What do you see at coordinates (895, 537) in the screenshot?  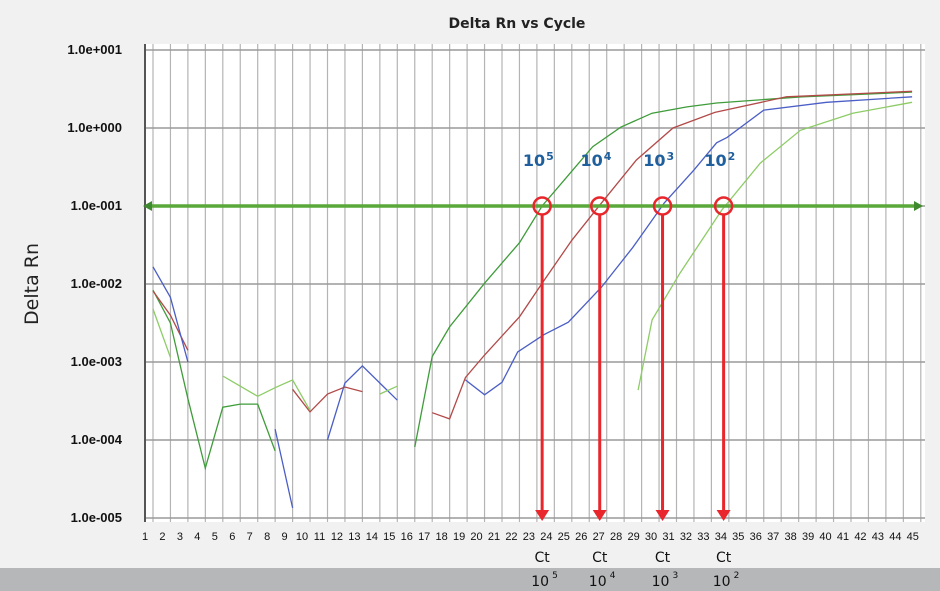 I see `x-tick-label: 44` at bounding box center [895, 537].